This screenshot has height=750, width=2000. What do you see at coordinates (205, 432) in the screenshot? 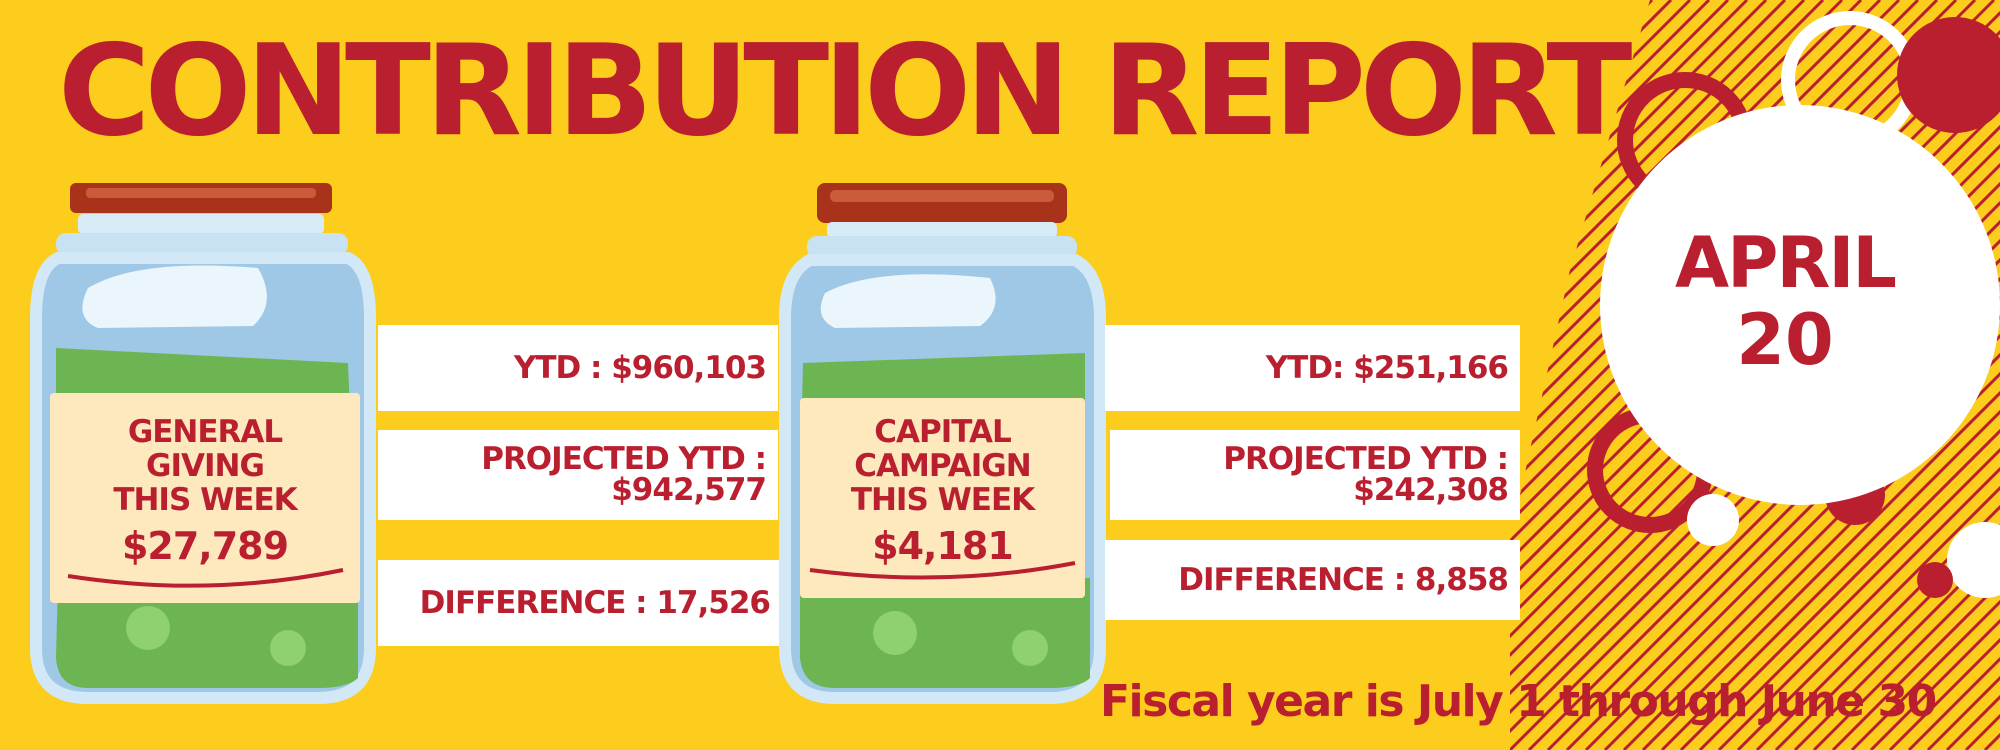
I see `label-line: GENERAL` at bounding box center [205, 432].